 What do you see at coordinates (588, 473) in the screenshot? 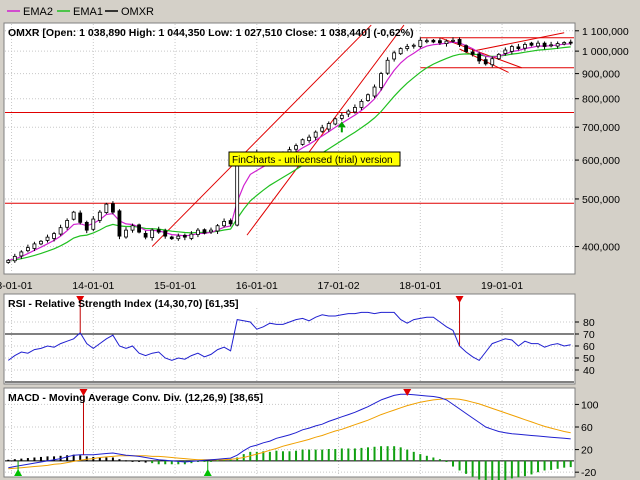
I see `macd-tick-label: -20` at bounding box center [588, 473].